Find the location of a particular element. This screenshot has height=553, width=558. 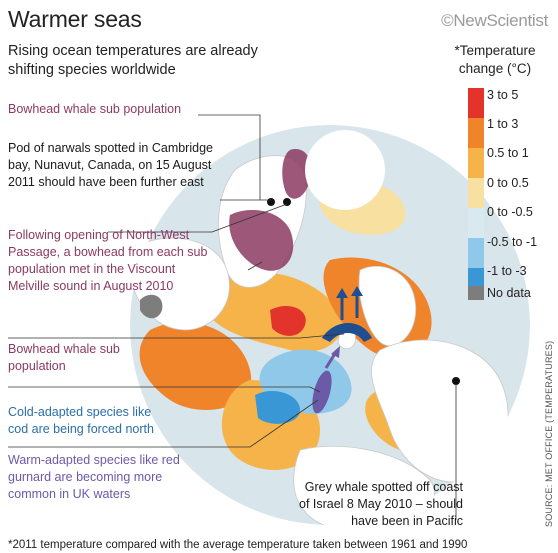

legend-label-0: 3 to 5 is located at coordinates (503, 95).